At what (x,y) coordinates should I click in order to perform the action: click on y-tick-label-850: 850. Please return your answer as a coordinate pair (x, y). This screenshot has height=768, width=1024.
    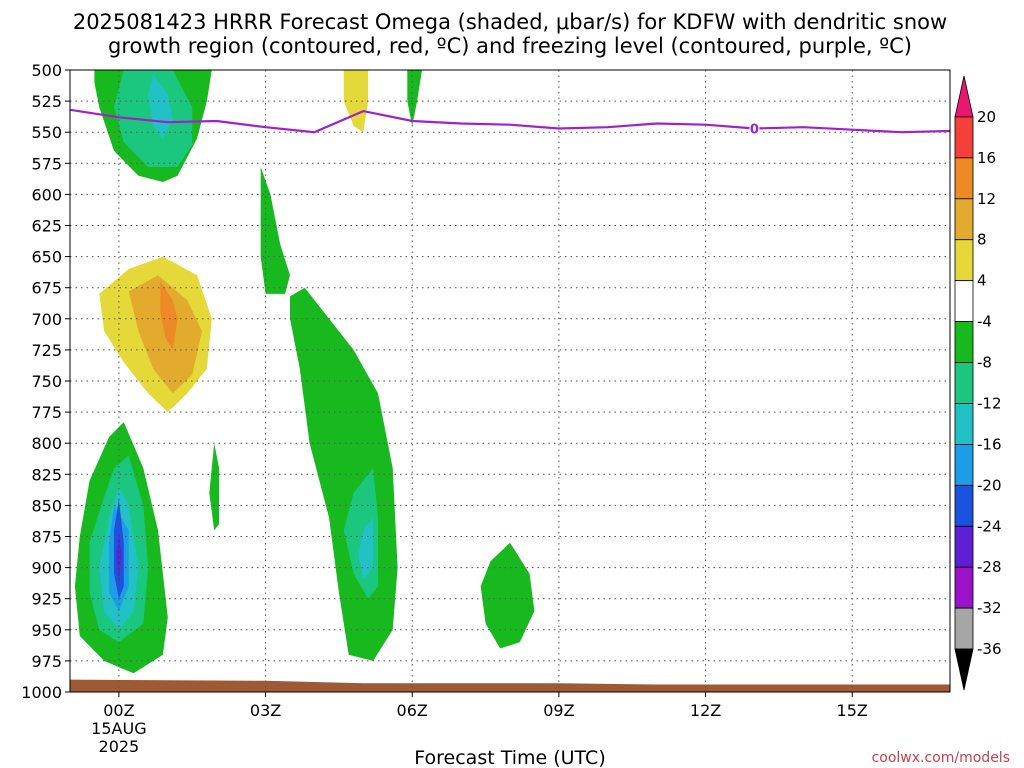
    Looking at the image, I should click on (46, 505).